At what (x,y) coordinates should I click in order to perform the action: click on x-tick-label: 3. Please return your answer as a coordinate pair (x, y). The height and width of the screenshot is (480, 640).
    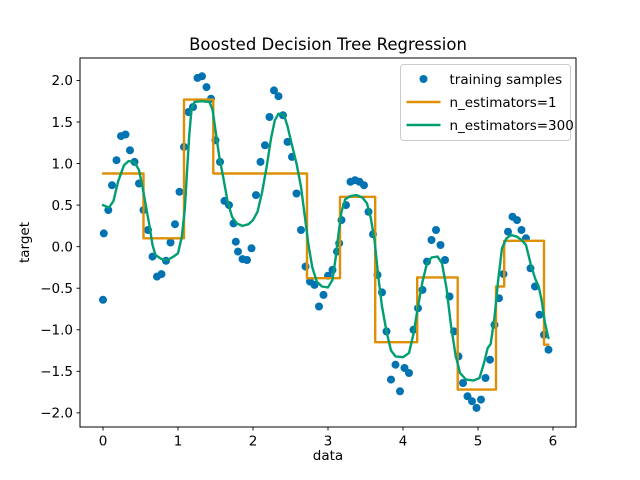
    Looking at the image, I should click on (328, 442).